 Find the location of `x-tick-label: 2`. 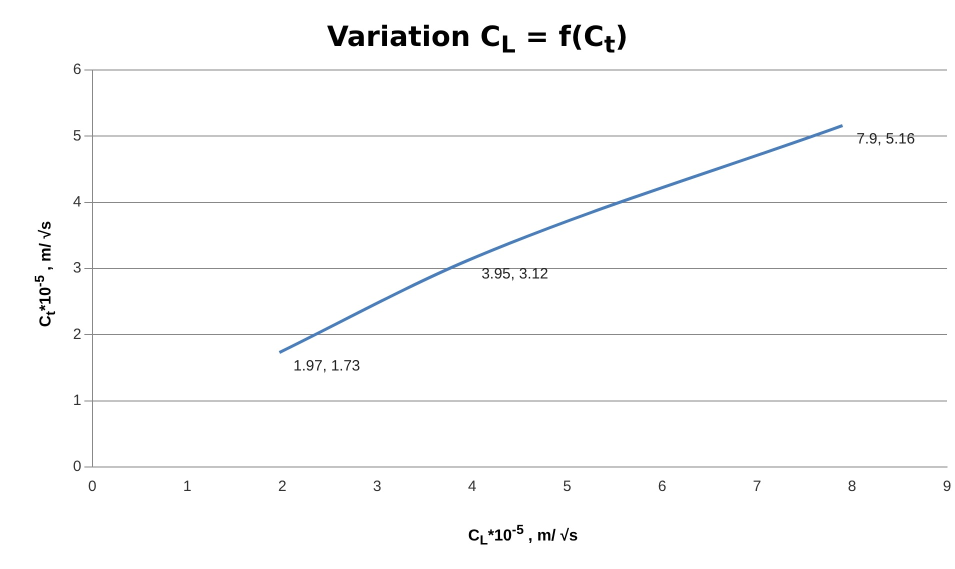

x-tick-label: 2 is located at coordinates (282, 487).